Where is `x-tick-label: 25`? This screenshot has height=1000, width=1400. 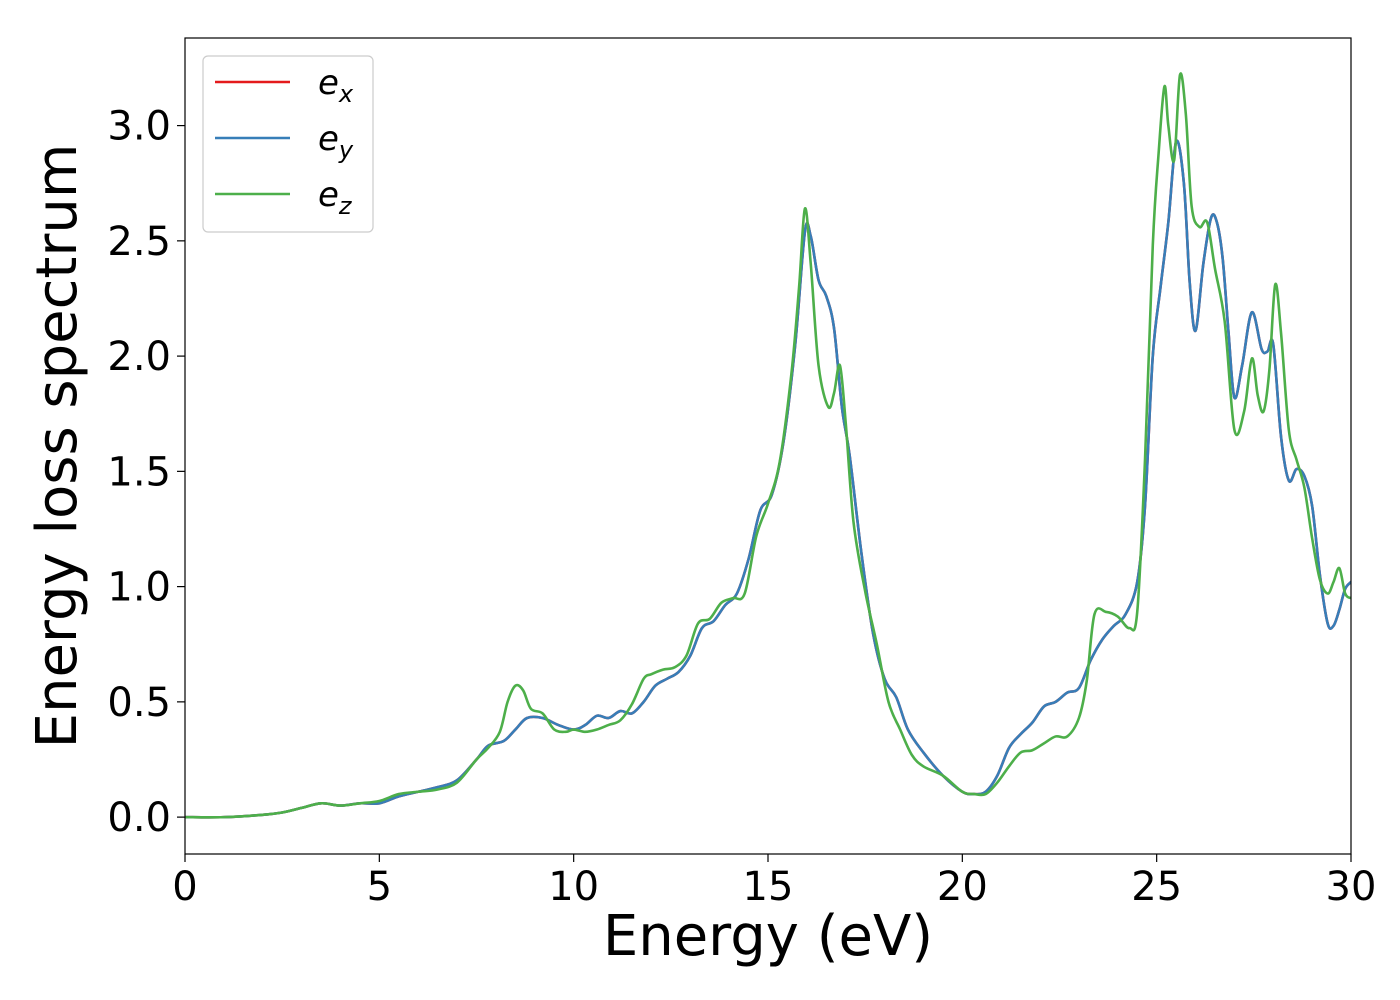 x-tick-label: 25 is located at coordinates (1156, 887).